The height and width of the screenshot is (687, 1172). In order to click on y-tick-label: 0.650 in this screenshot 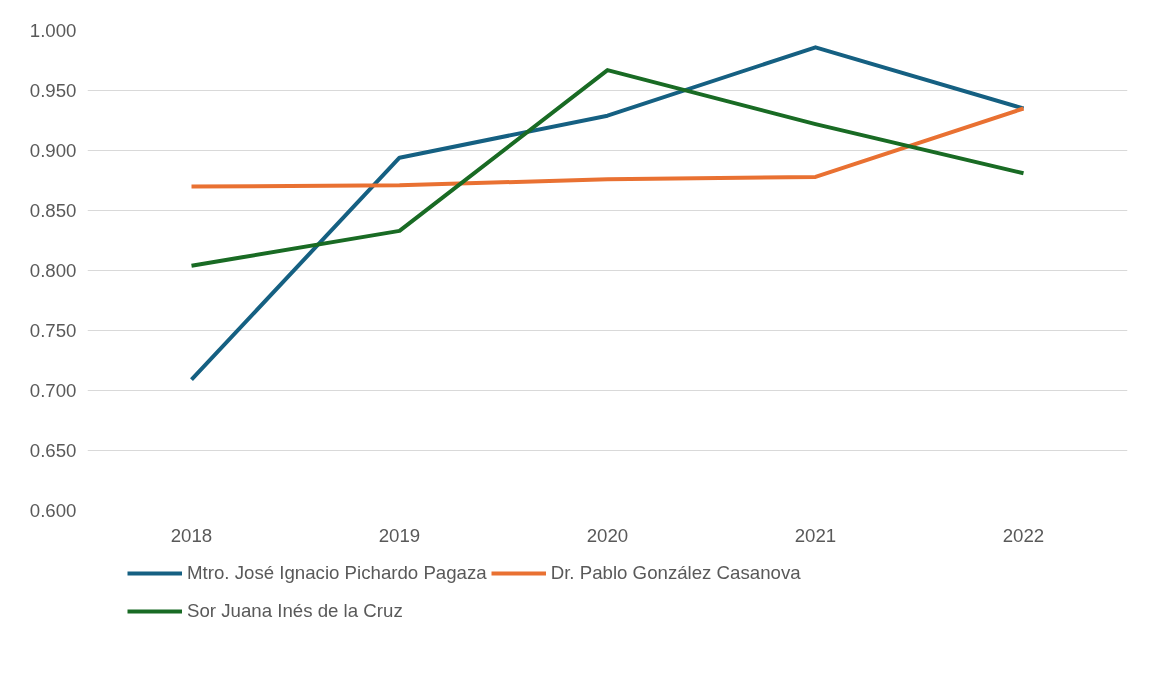, I will do `click(53, 450)`.